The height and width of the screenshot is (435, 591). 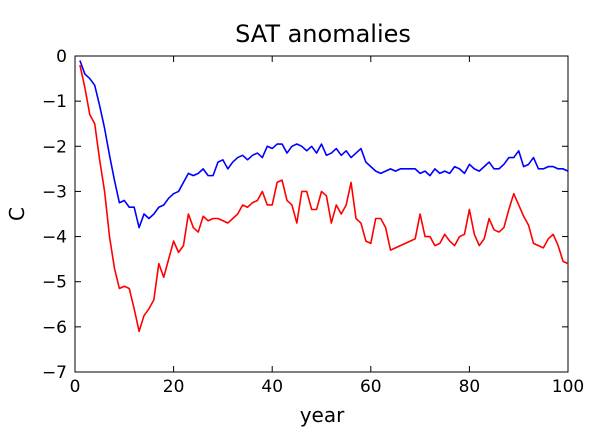 I want to click on x-axis-label: year, so click(x=322, y=415).